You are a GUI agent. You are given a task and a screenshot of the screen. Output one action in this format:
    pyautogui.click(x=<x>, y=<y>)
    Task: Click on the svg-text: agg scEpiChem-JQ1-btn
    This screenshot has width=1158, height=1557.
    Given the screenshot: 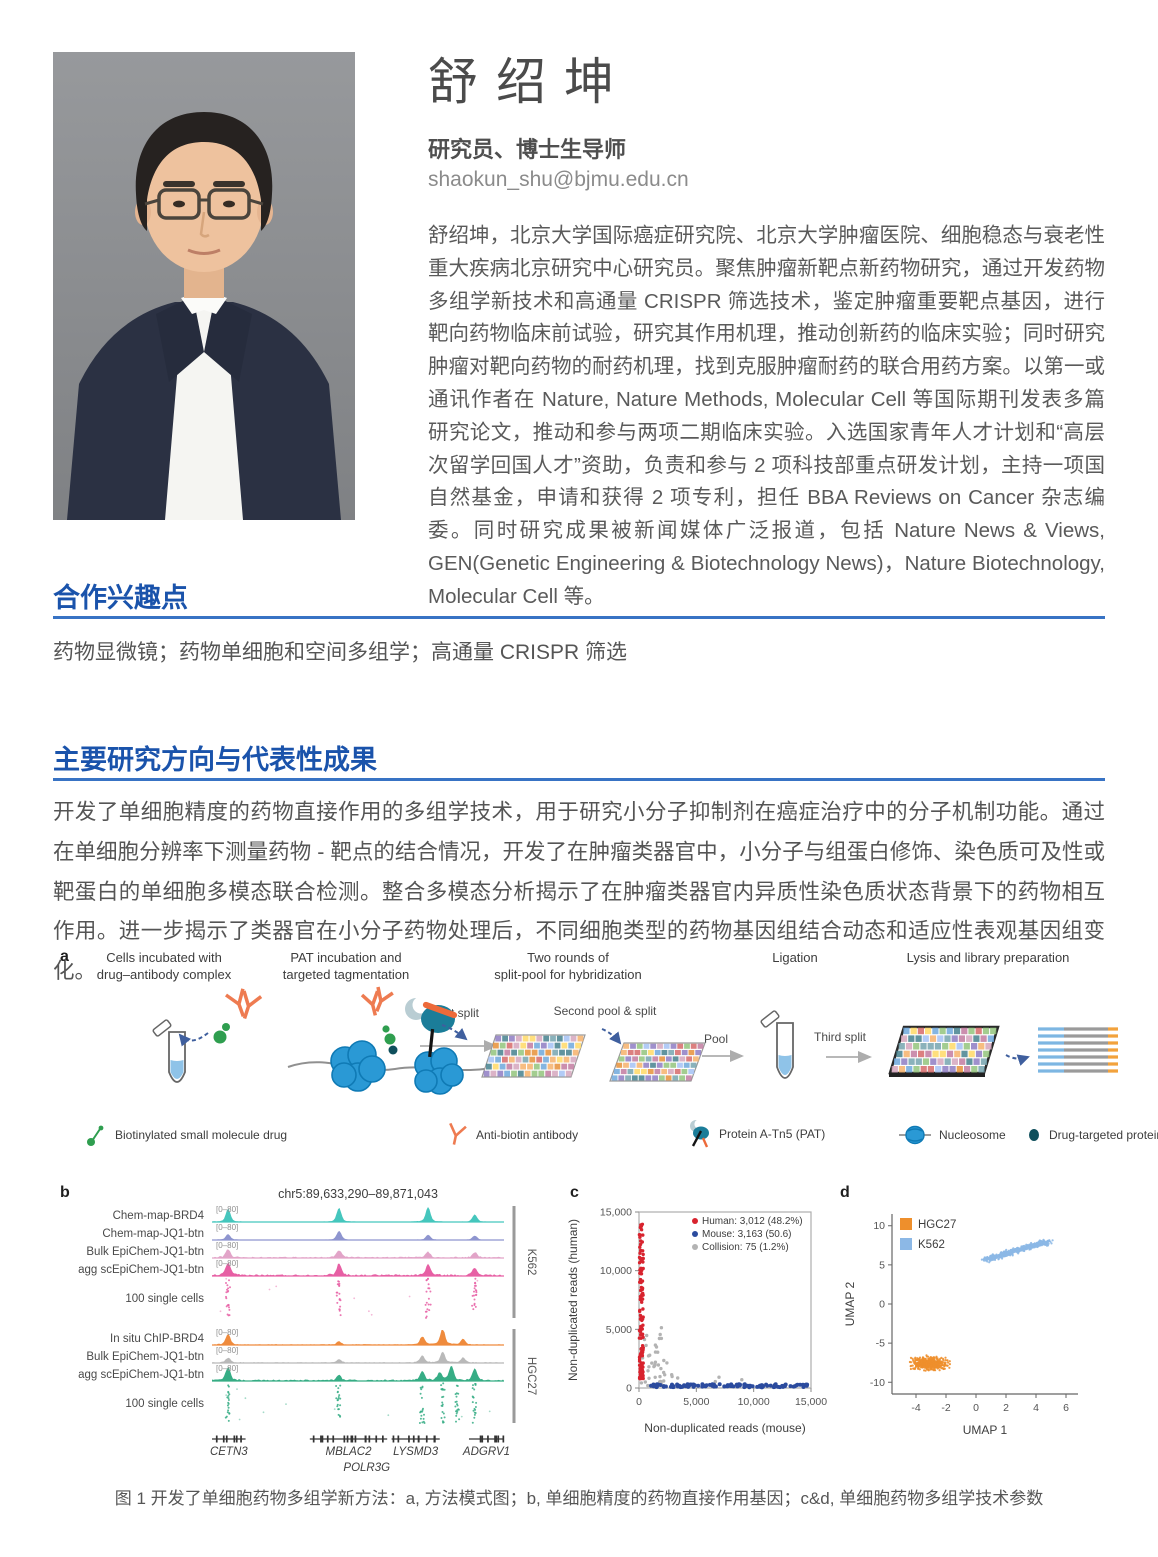 What is the action you would take?
    pyautogui.click(x=141, y=1375)
    